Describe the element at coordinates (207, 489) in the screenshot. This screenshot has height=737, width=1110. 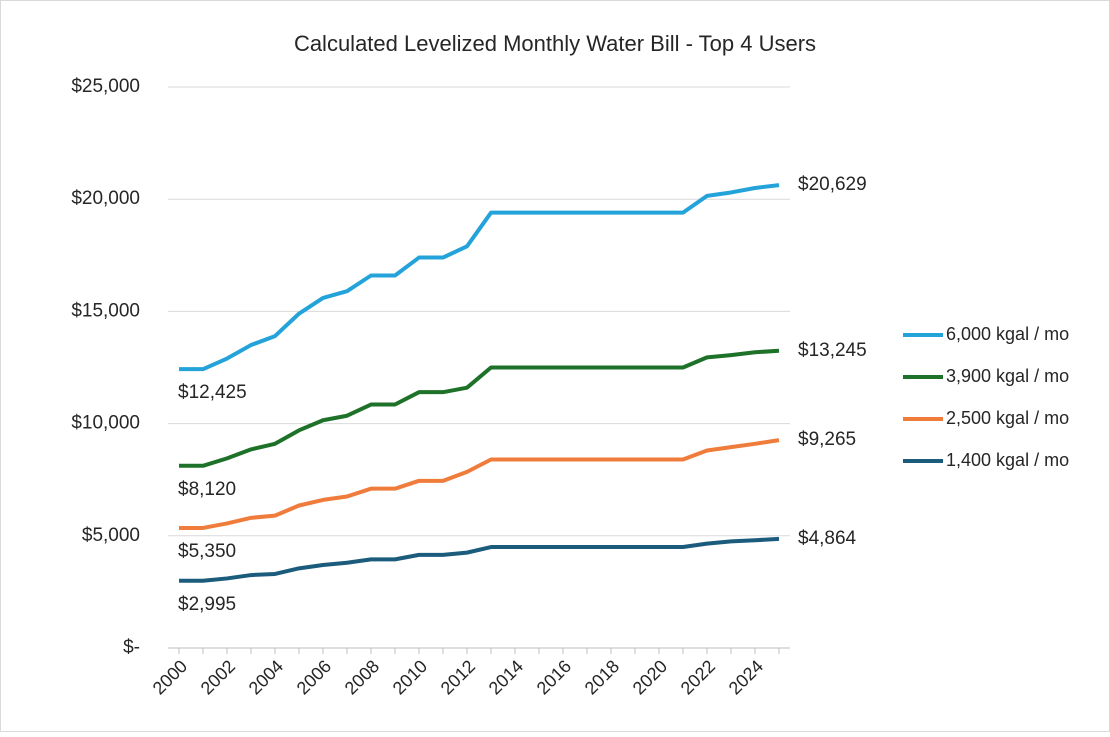
I see `data-label: $8,120` at that location.